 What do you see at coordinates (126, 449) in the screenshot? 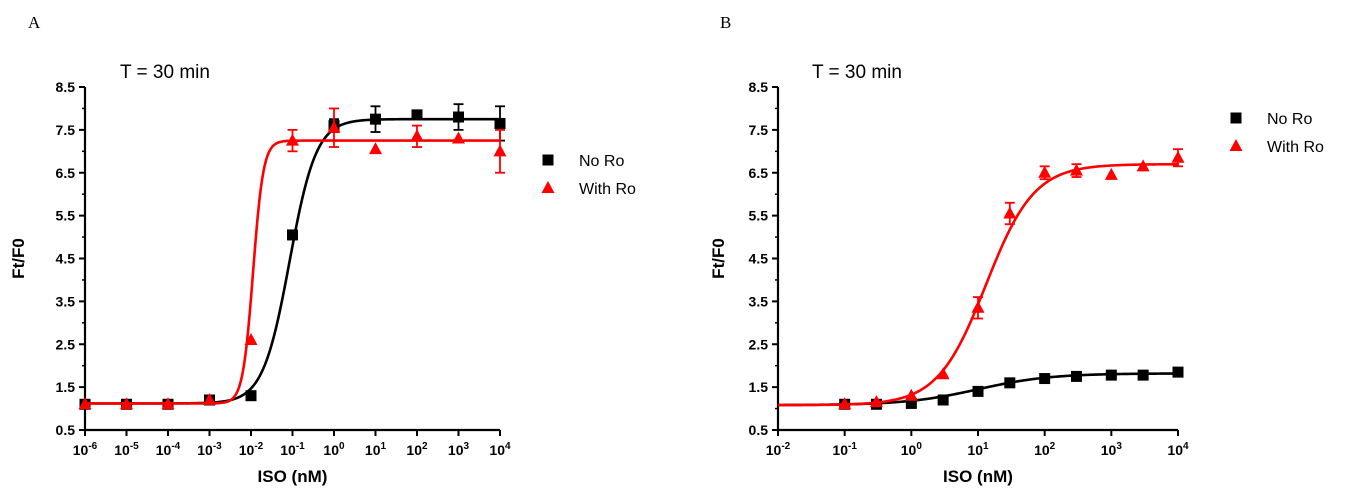
I see `x-tick-label: 10⁻⁵` at bounding box center [126, 449].